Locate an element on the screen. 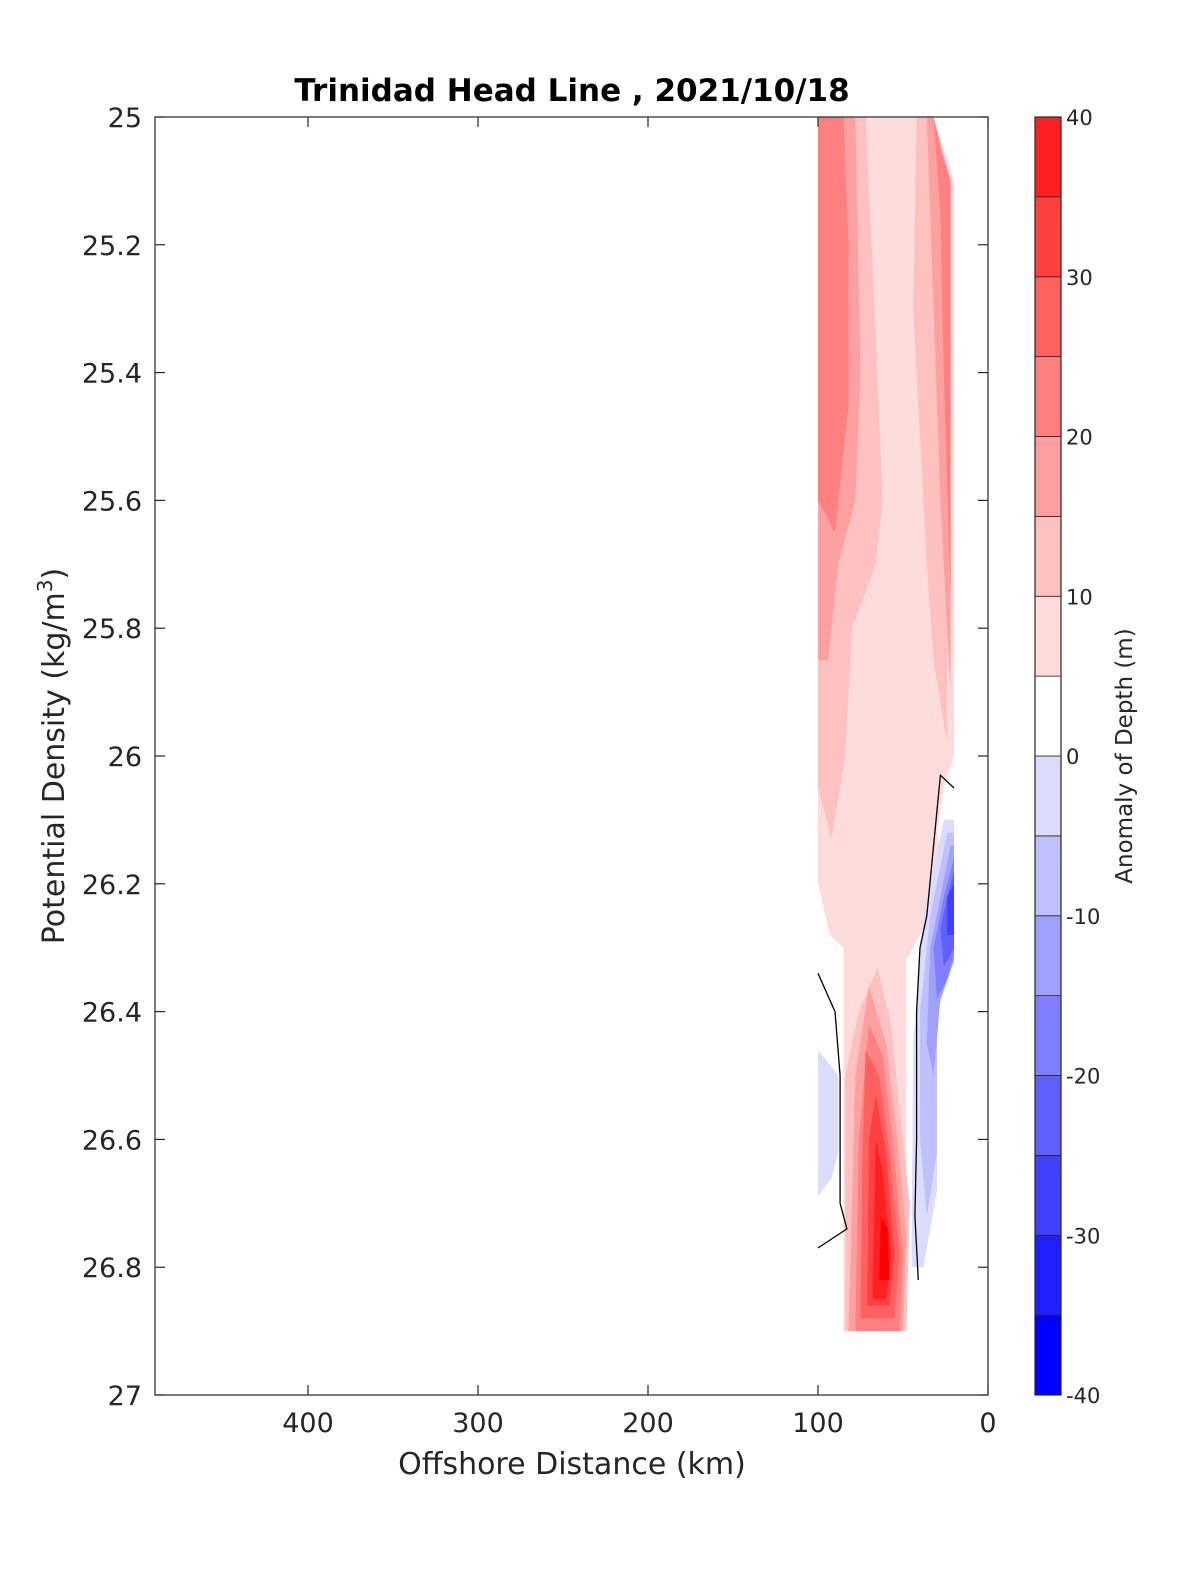  y-tick-label: 26.4 is located at coordinates (112, 1013).